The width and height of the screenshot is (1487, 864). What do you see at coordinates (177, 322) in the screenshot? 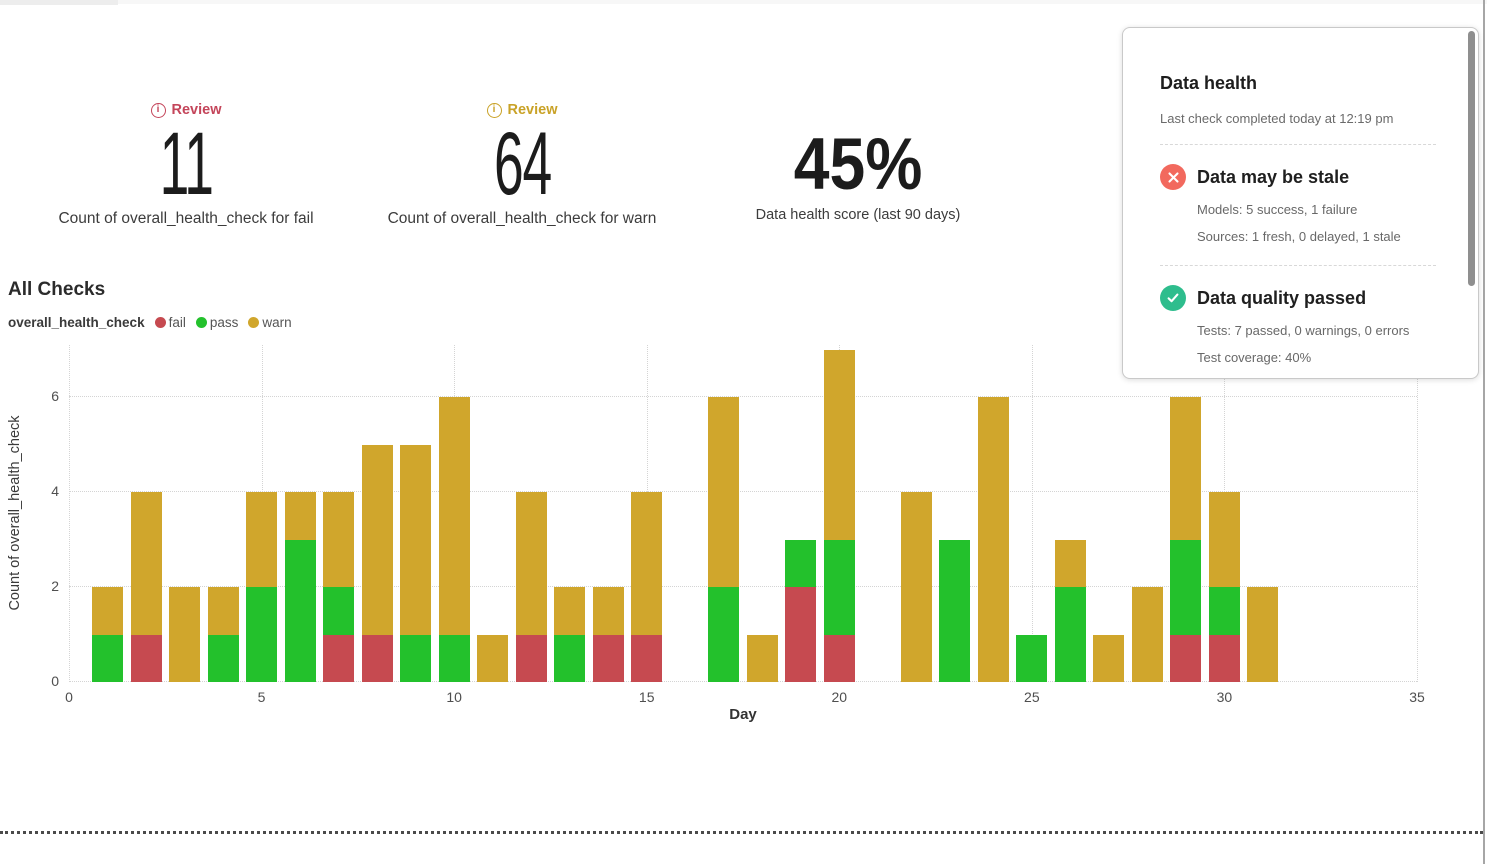
I see `legend-label: fail` at bounding box center [177, 322].